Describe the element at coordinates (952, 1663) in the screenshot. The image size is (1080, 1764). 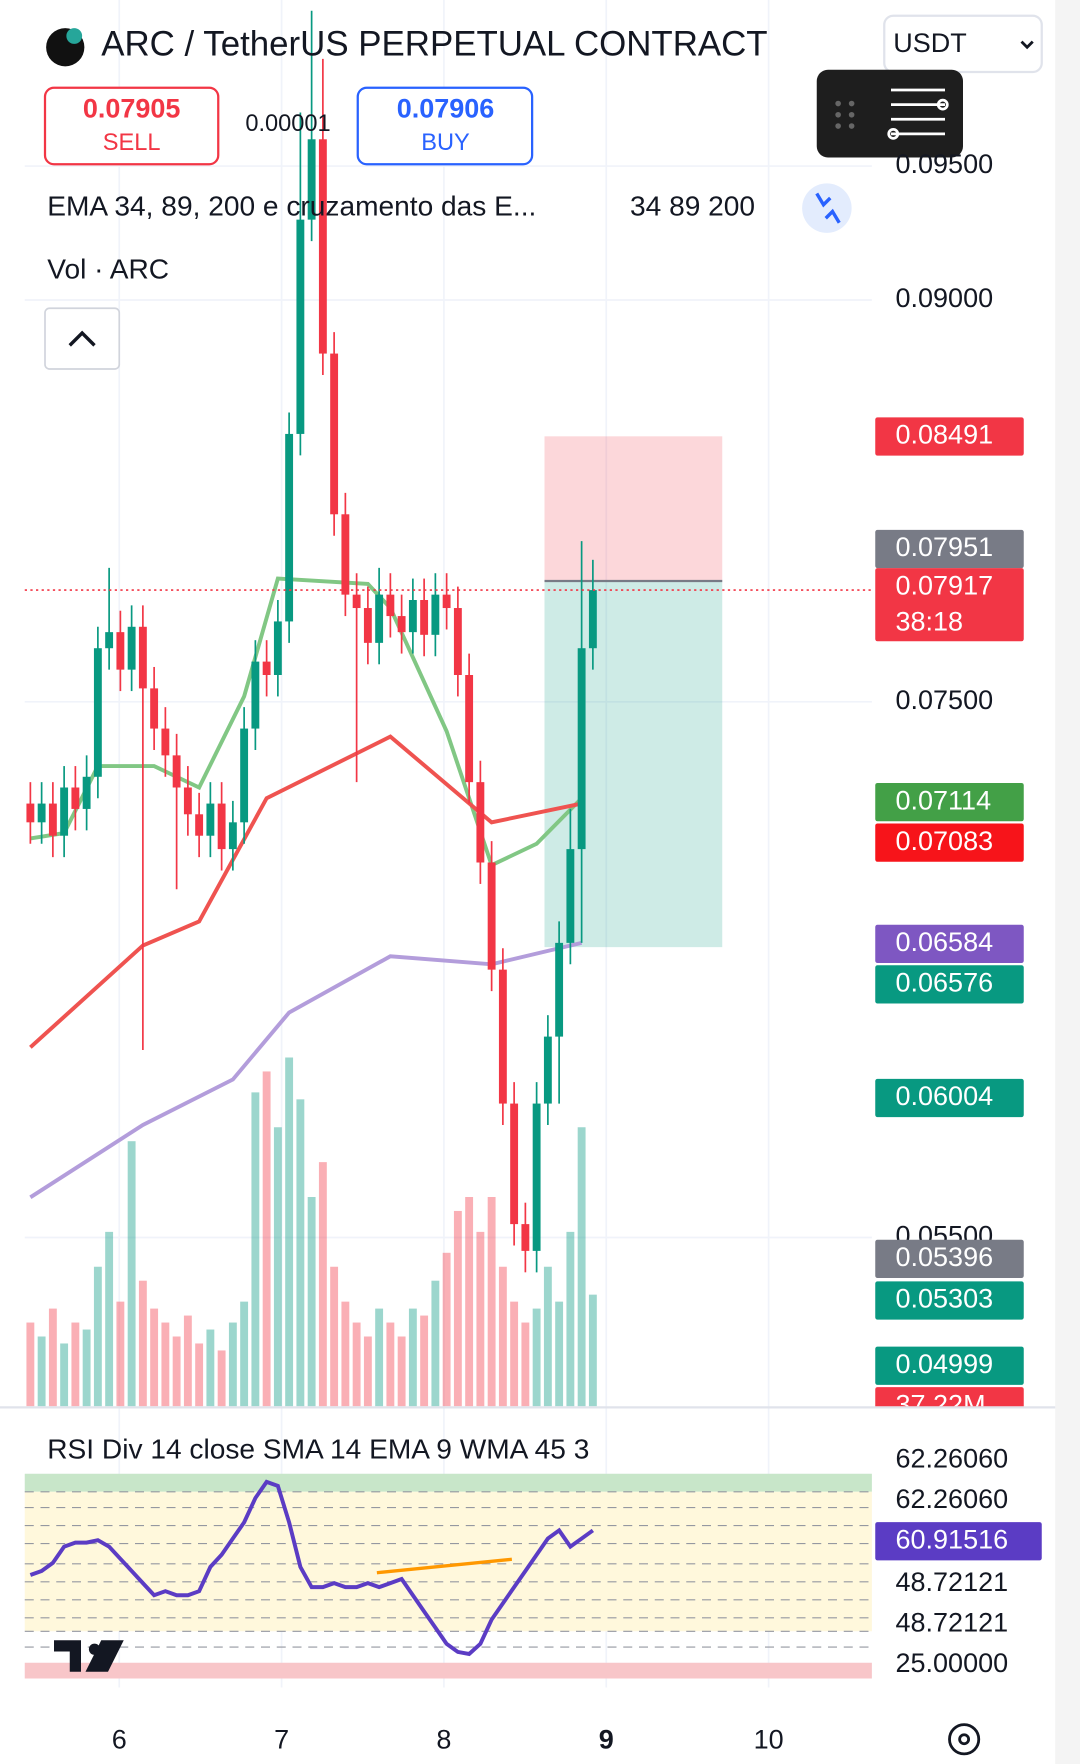
I see `rsi-level-label: 25.00000` at that location.